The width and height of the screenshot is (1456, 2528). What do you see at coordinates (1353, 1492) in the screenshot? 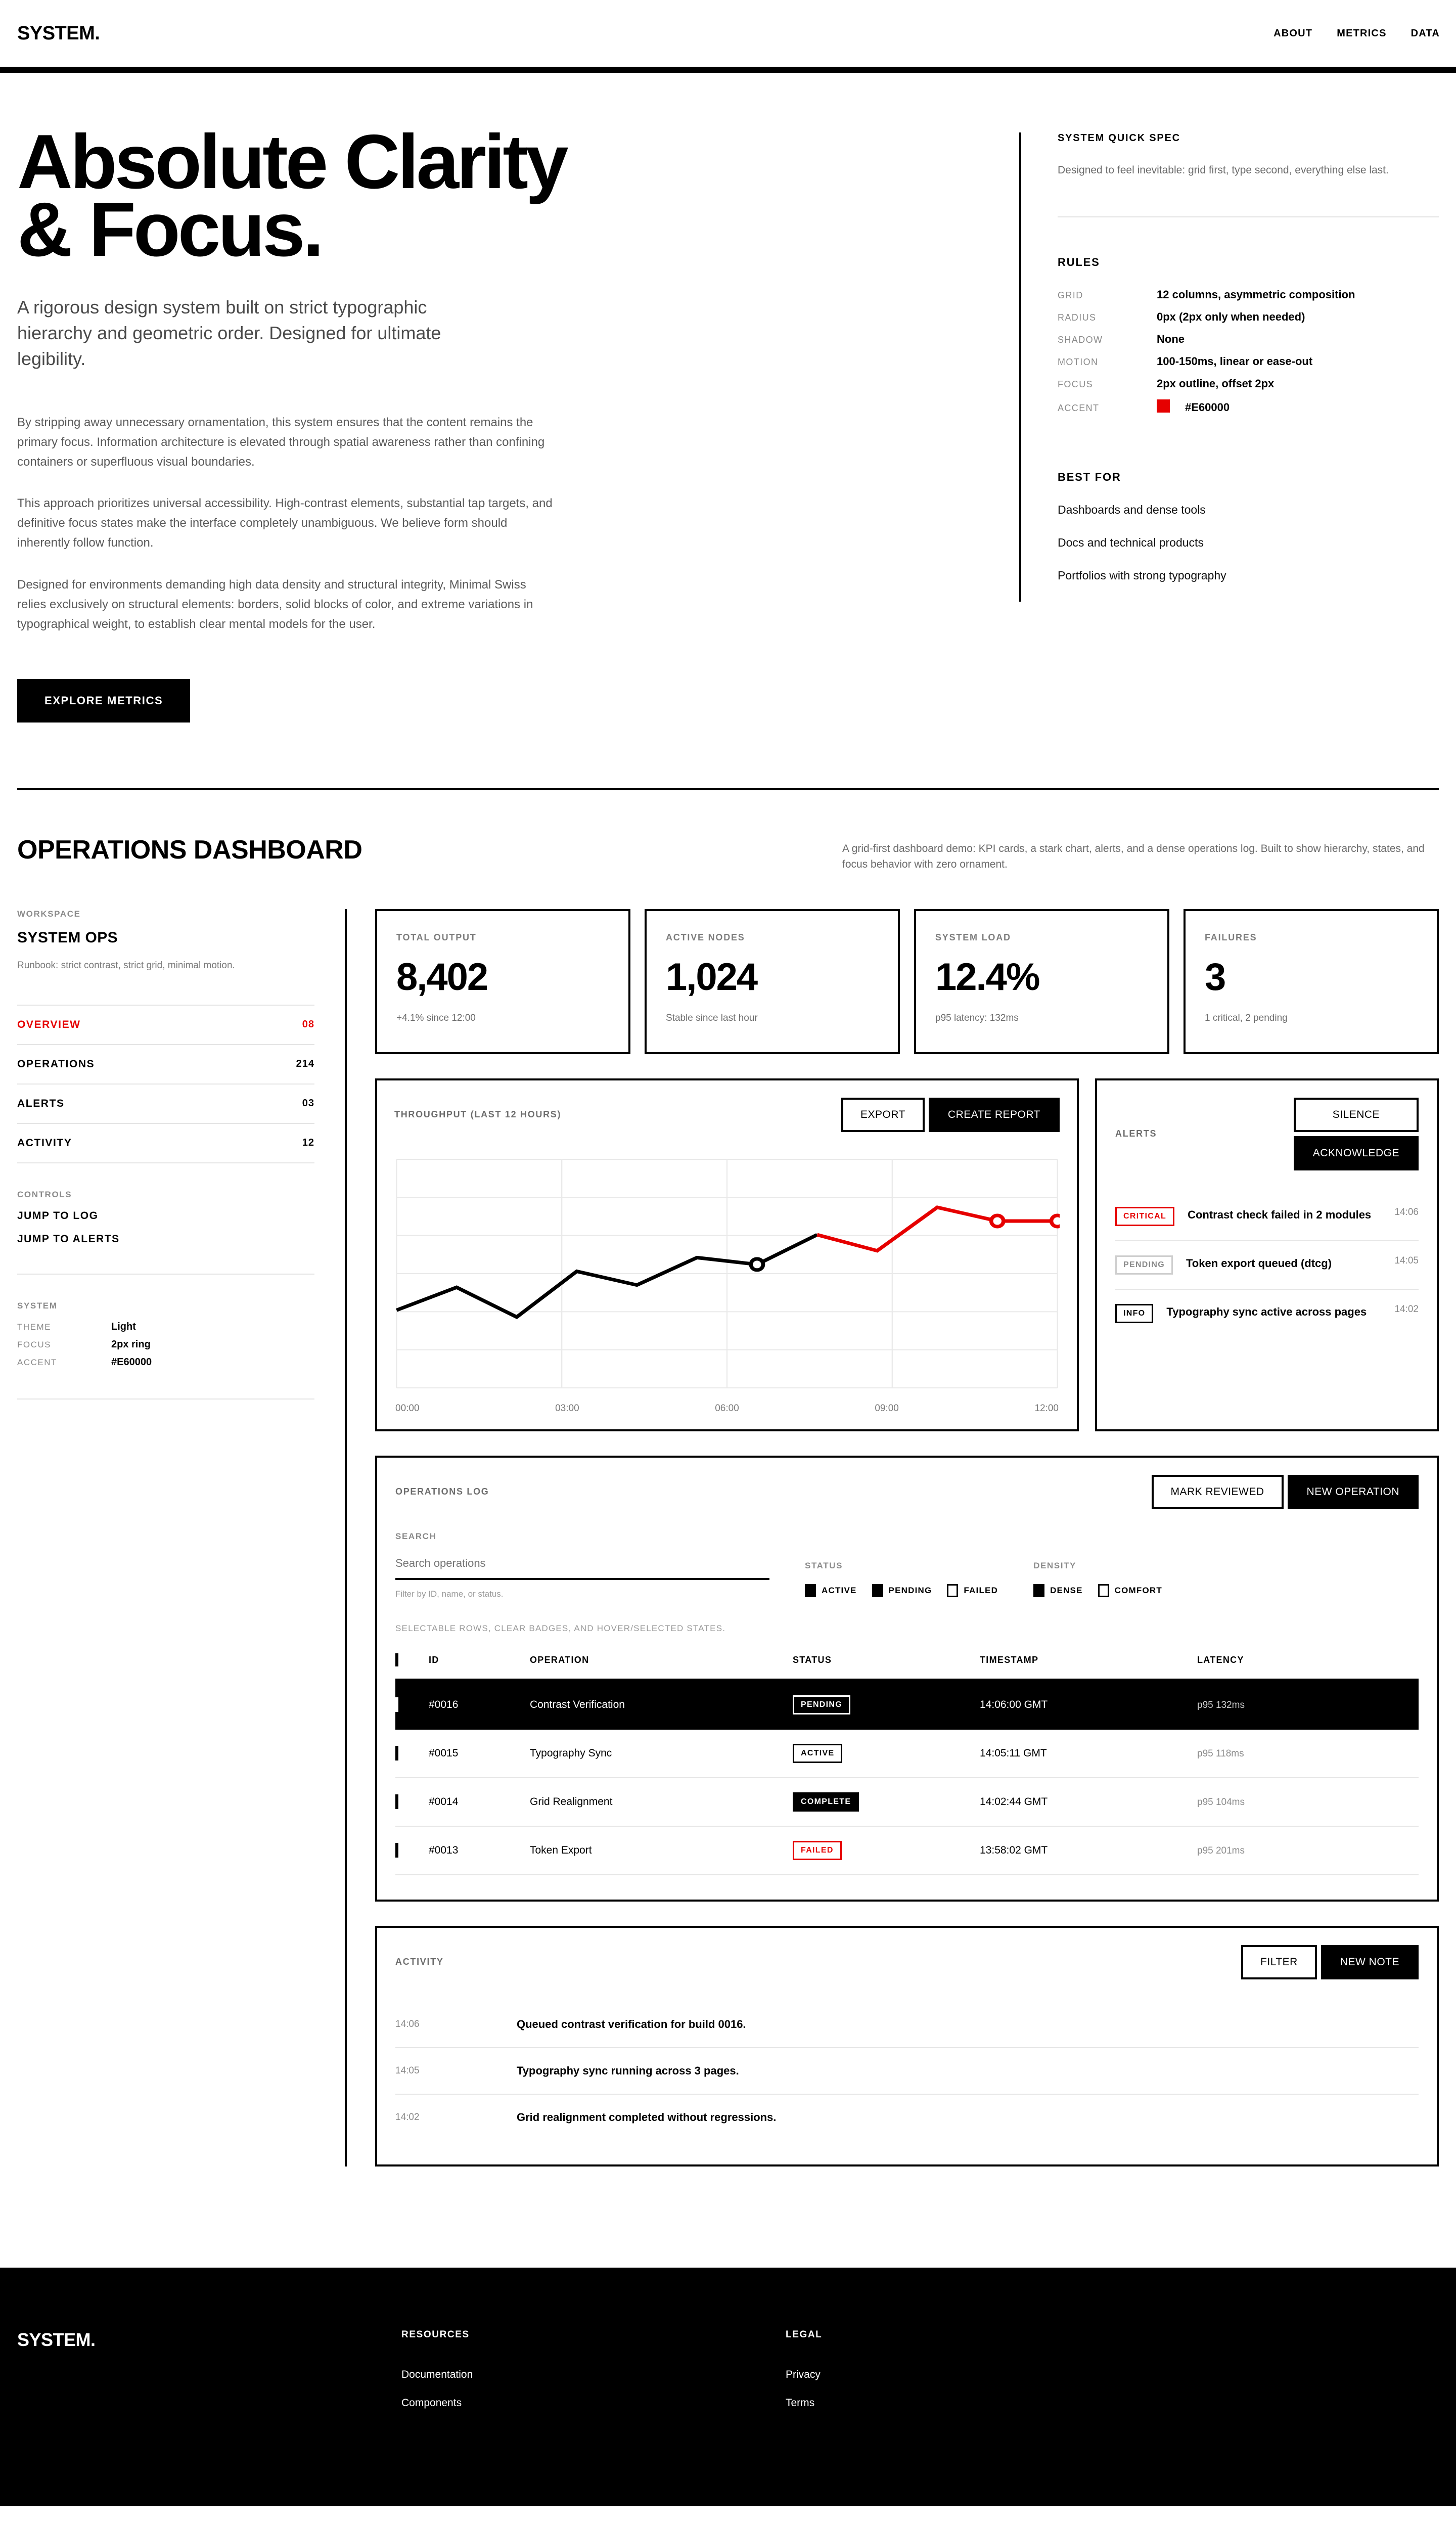
I see `new-operation-button: NEW OPERATION` at bounding box center [1353, 1492].